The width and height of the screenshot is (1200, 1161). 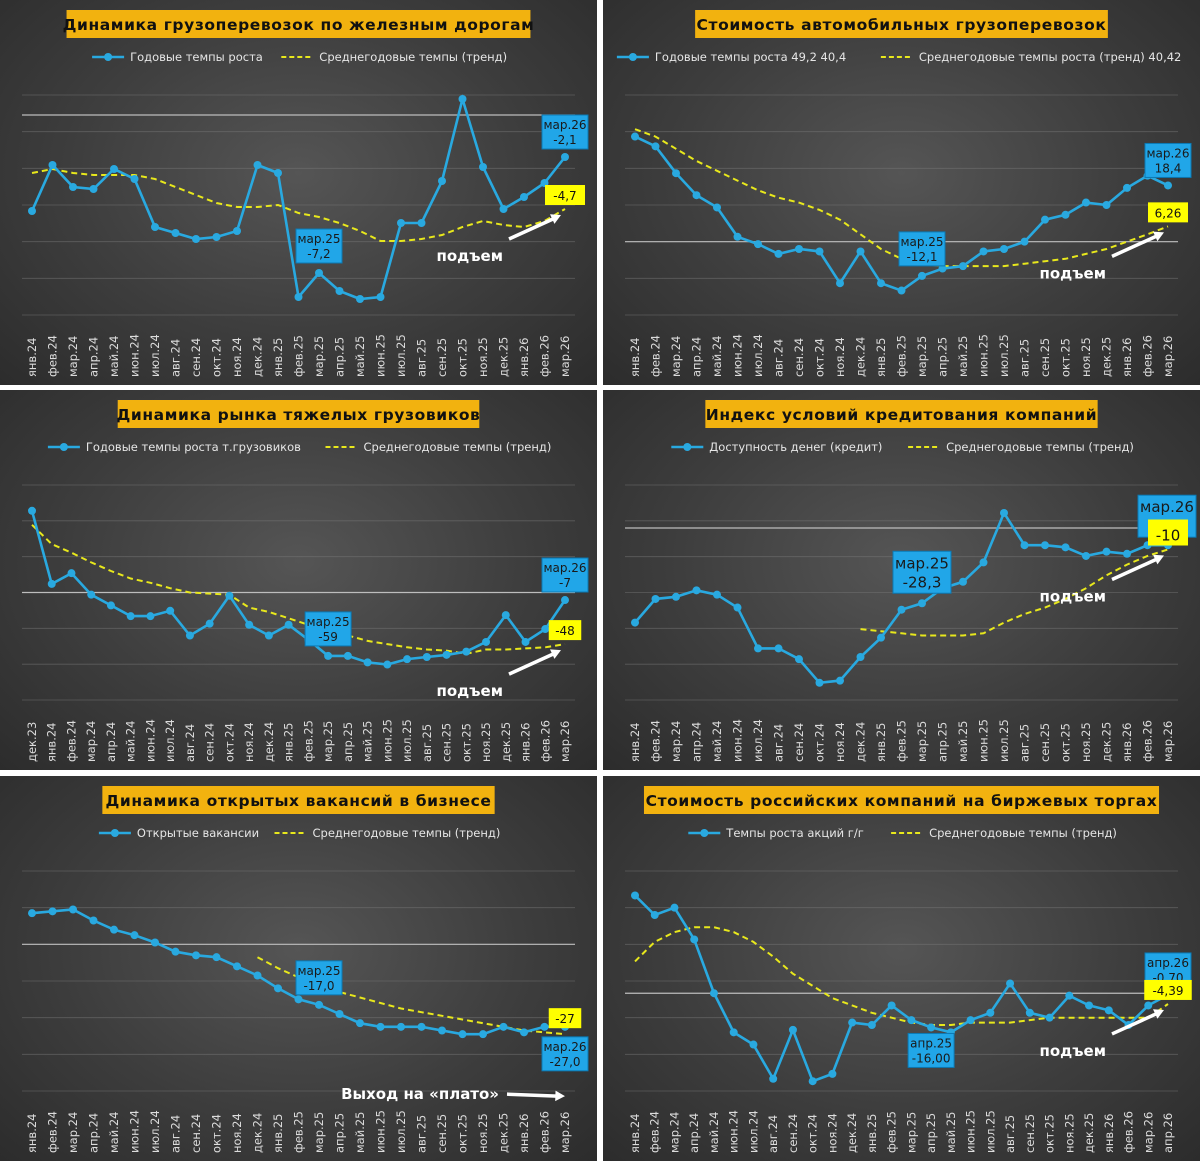 What do you see at coordinates (931, 1043) in the screenshot?
I see `callout-text: апр.25` at bounding box center [931, 1043].